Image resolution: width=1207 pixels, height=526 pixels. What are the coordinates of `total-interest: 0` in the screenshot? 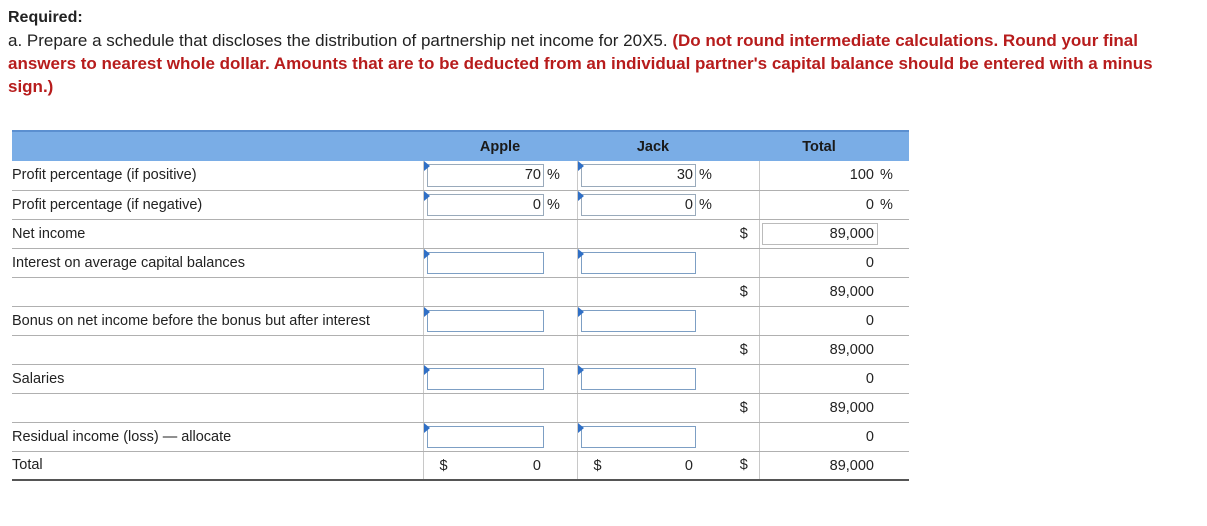 It's located at (819, 263).